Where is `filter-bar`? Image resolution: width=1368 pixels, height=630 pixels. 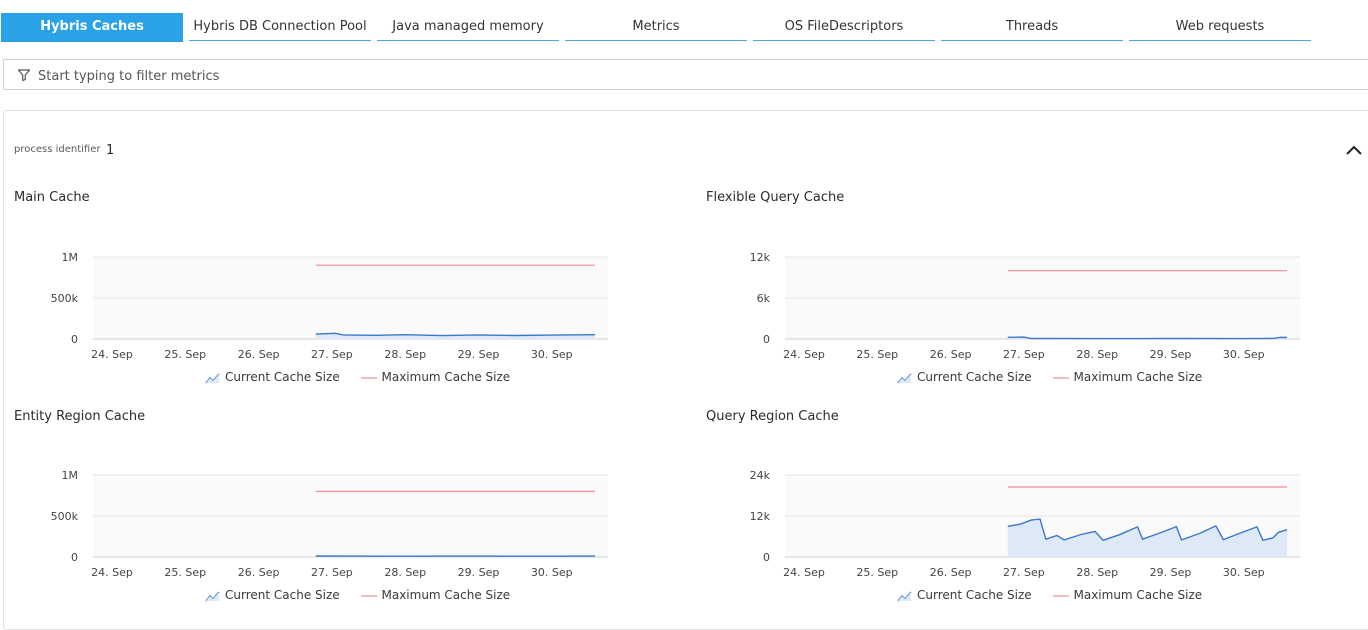 filter-bar is located at coordinates (685, 74).